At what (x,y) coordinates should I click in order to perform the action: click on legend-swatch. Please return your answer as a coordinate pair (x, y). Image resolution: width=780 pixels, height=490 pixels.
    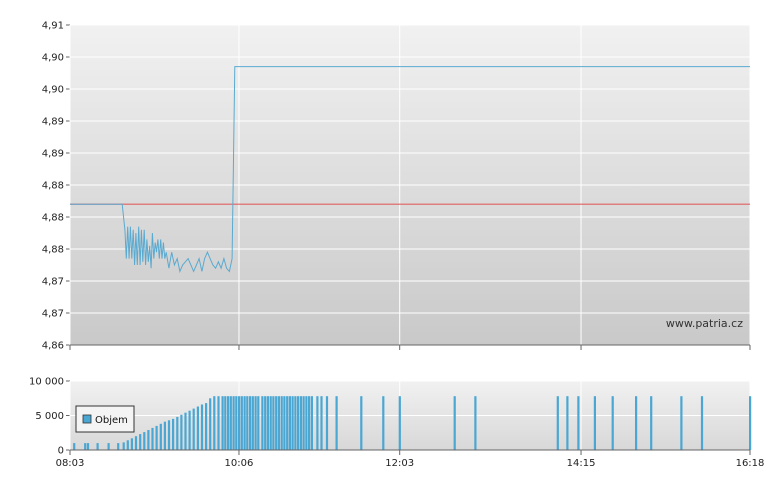
    Looking at the image, I should click on (87, 419).